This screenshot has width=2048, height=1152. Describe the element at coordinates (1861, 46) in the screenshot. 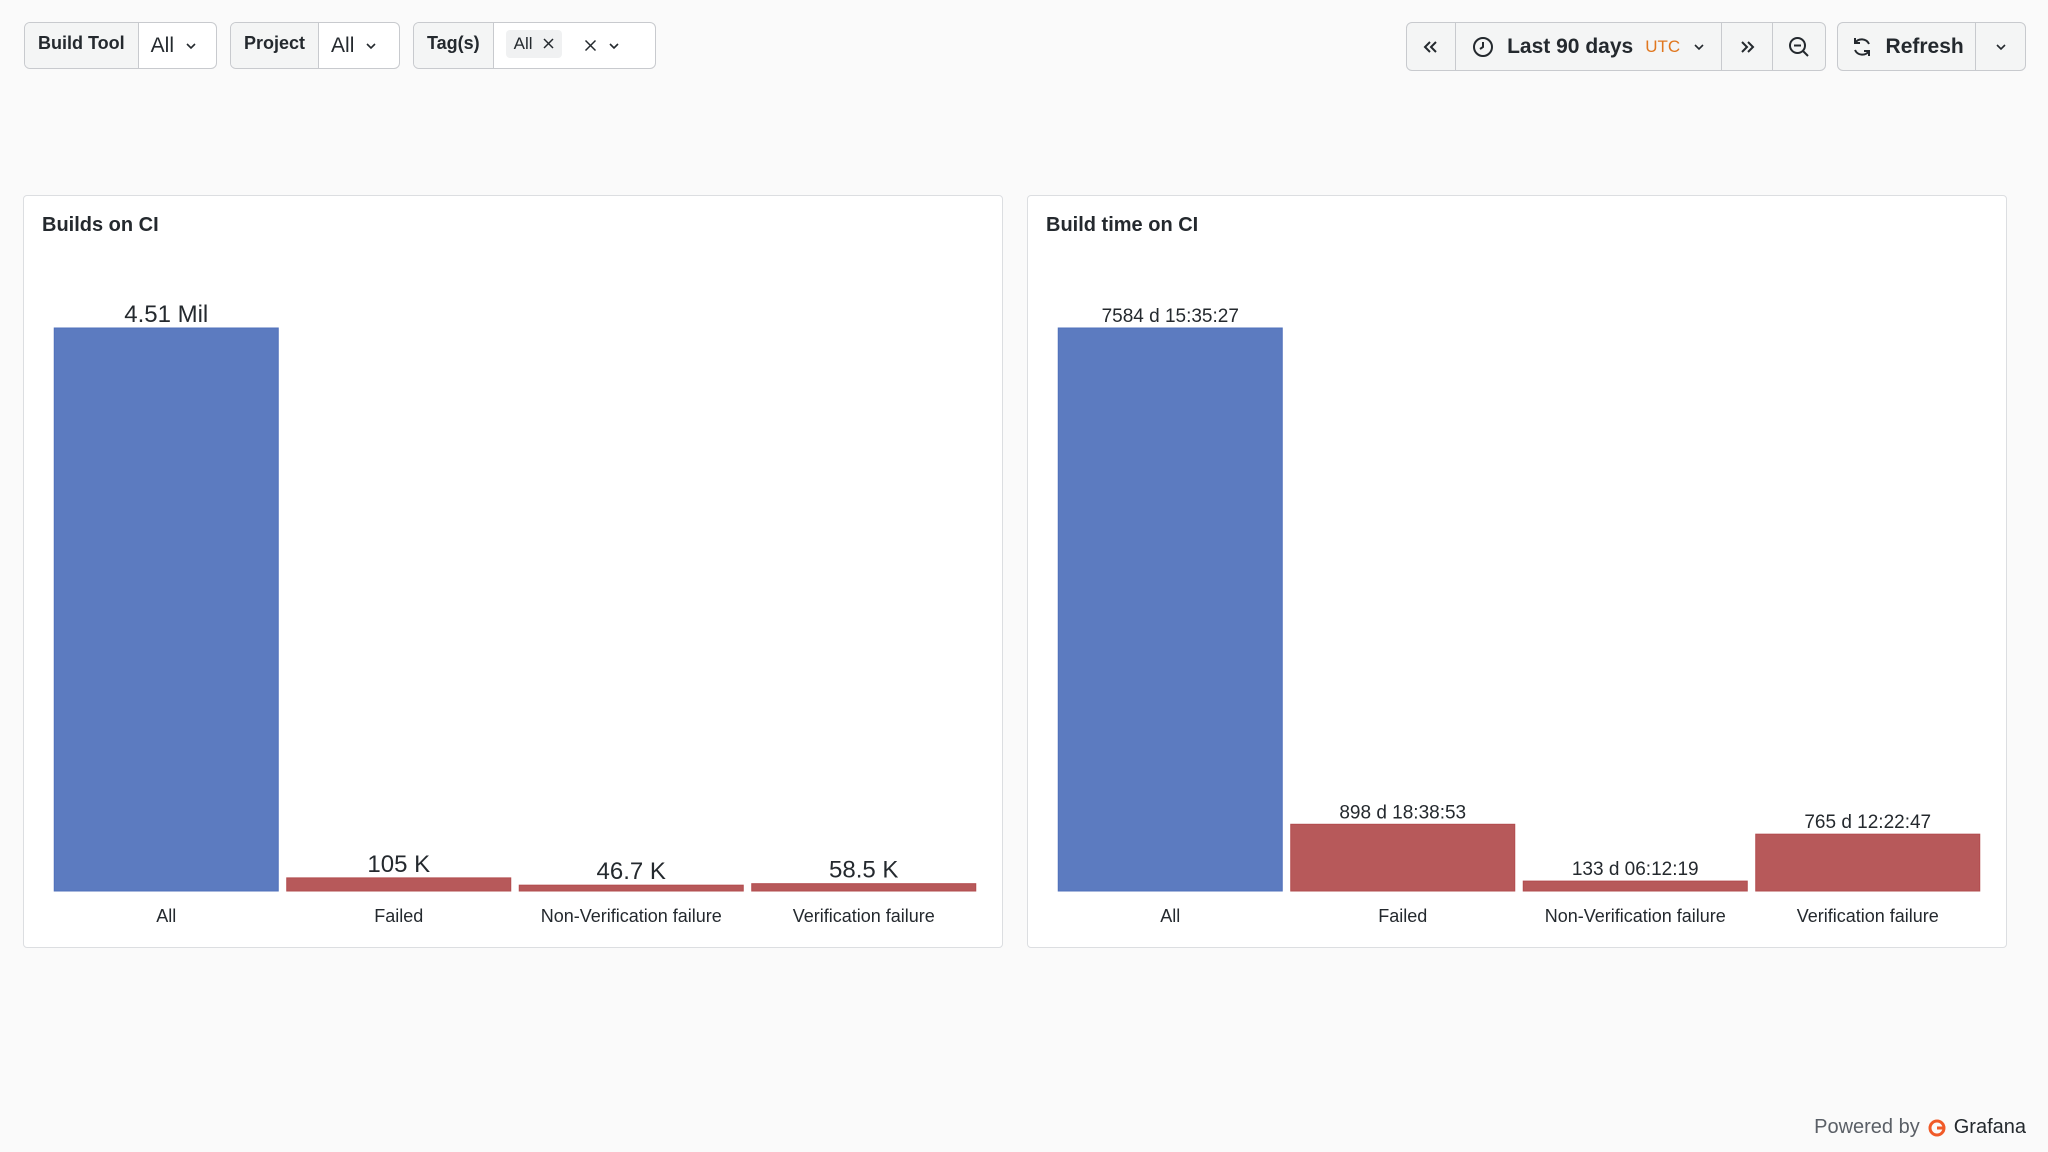

I see `refresh-icon` at that location.